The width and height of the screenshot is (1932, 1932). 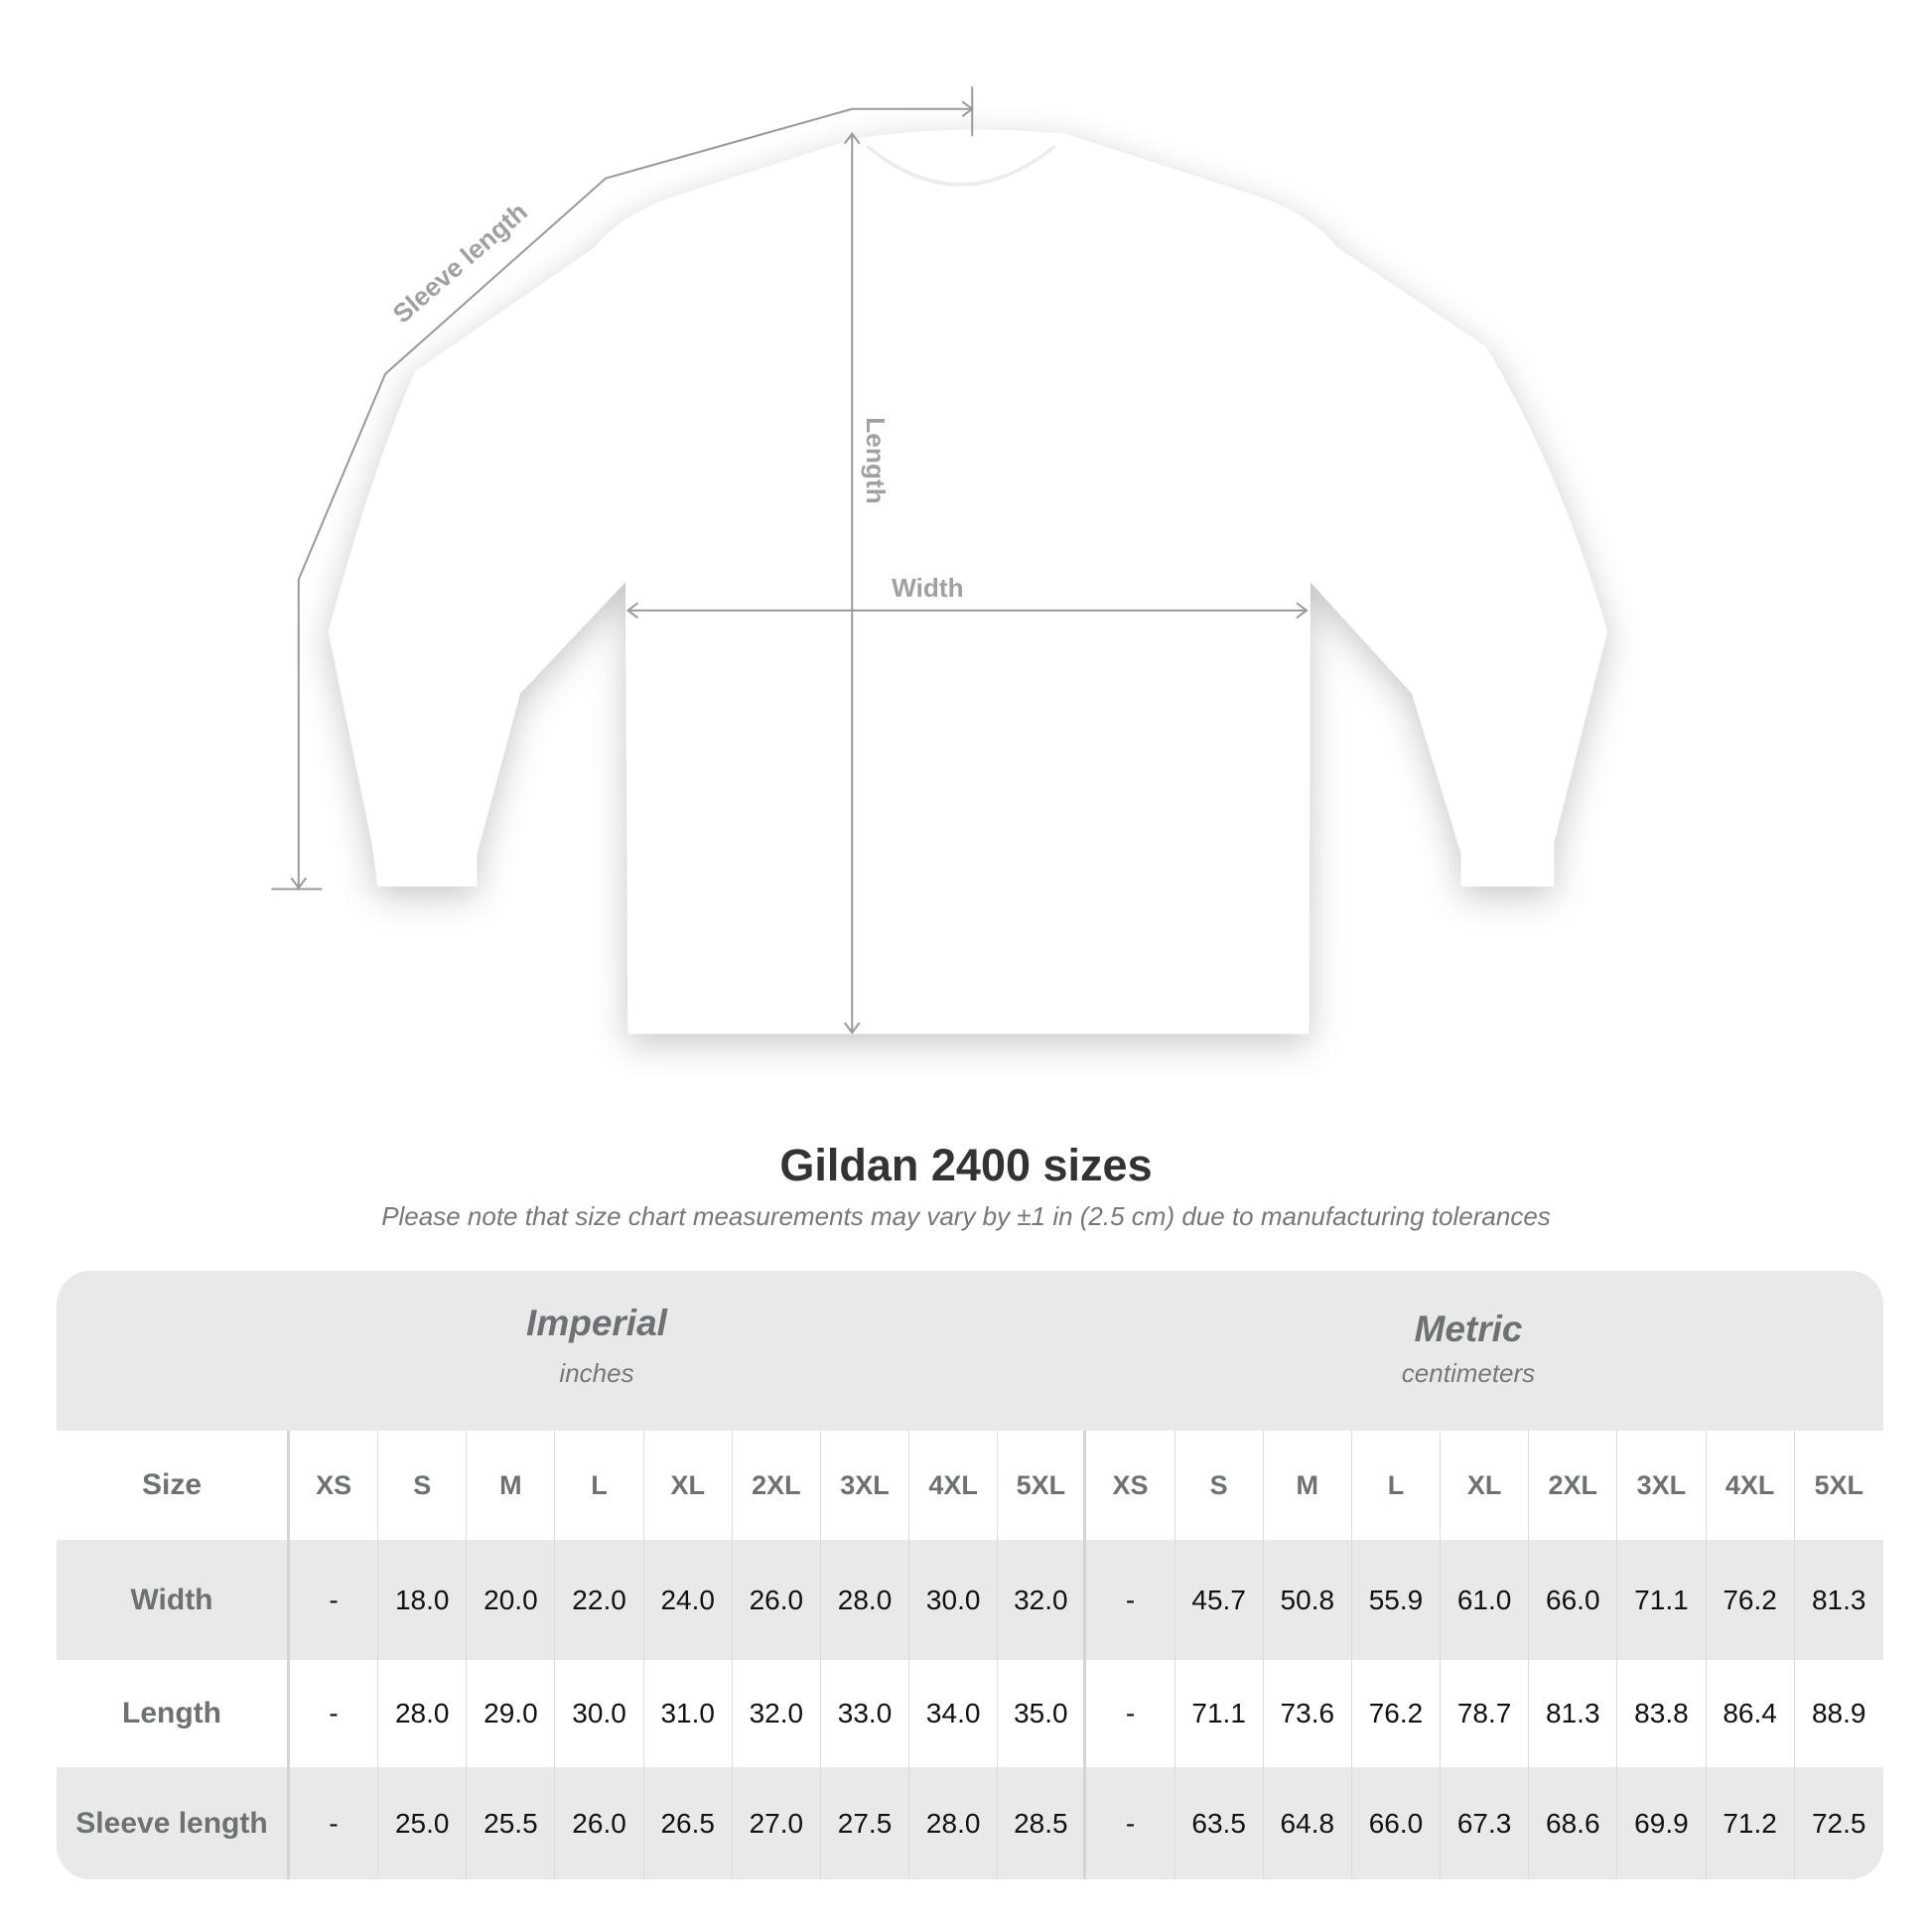 I want to click on length-label: Length, so click(x=876, y=460).